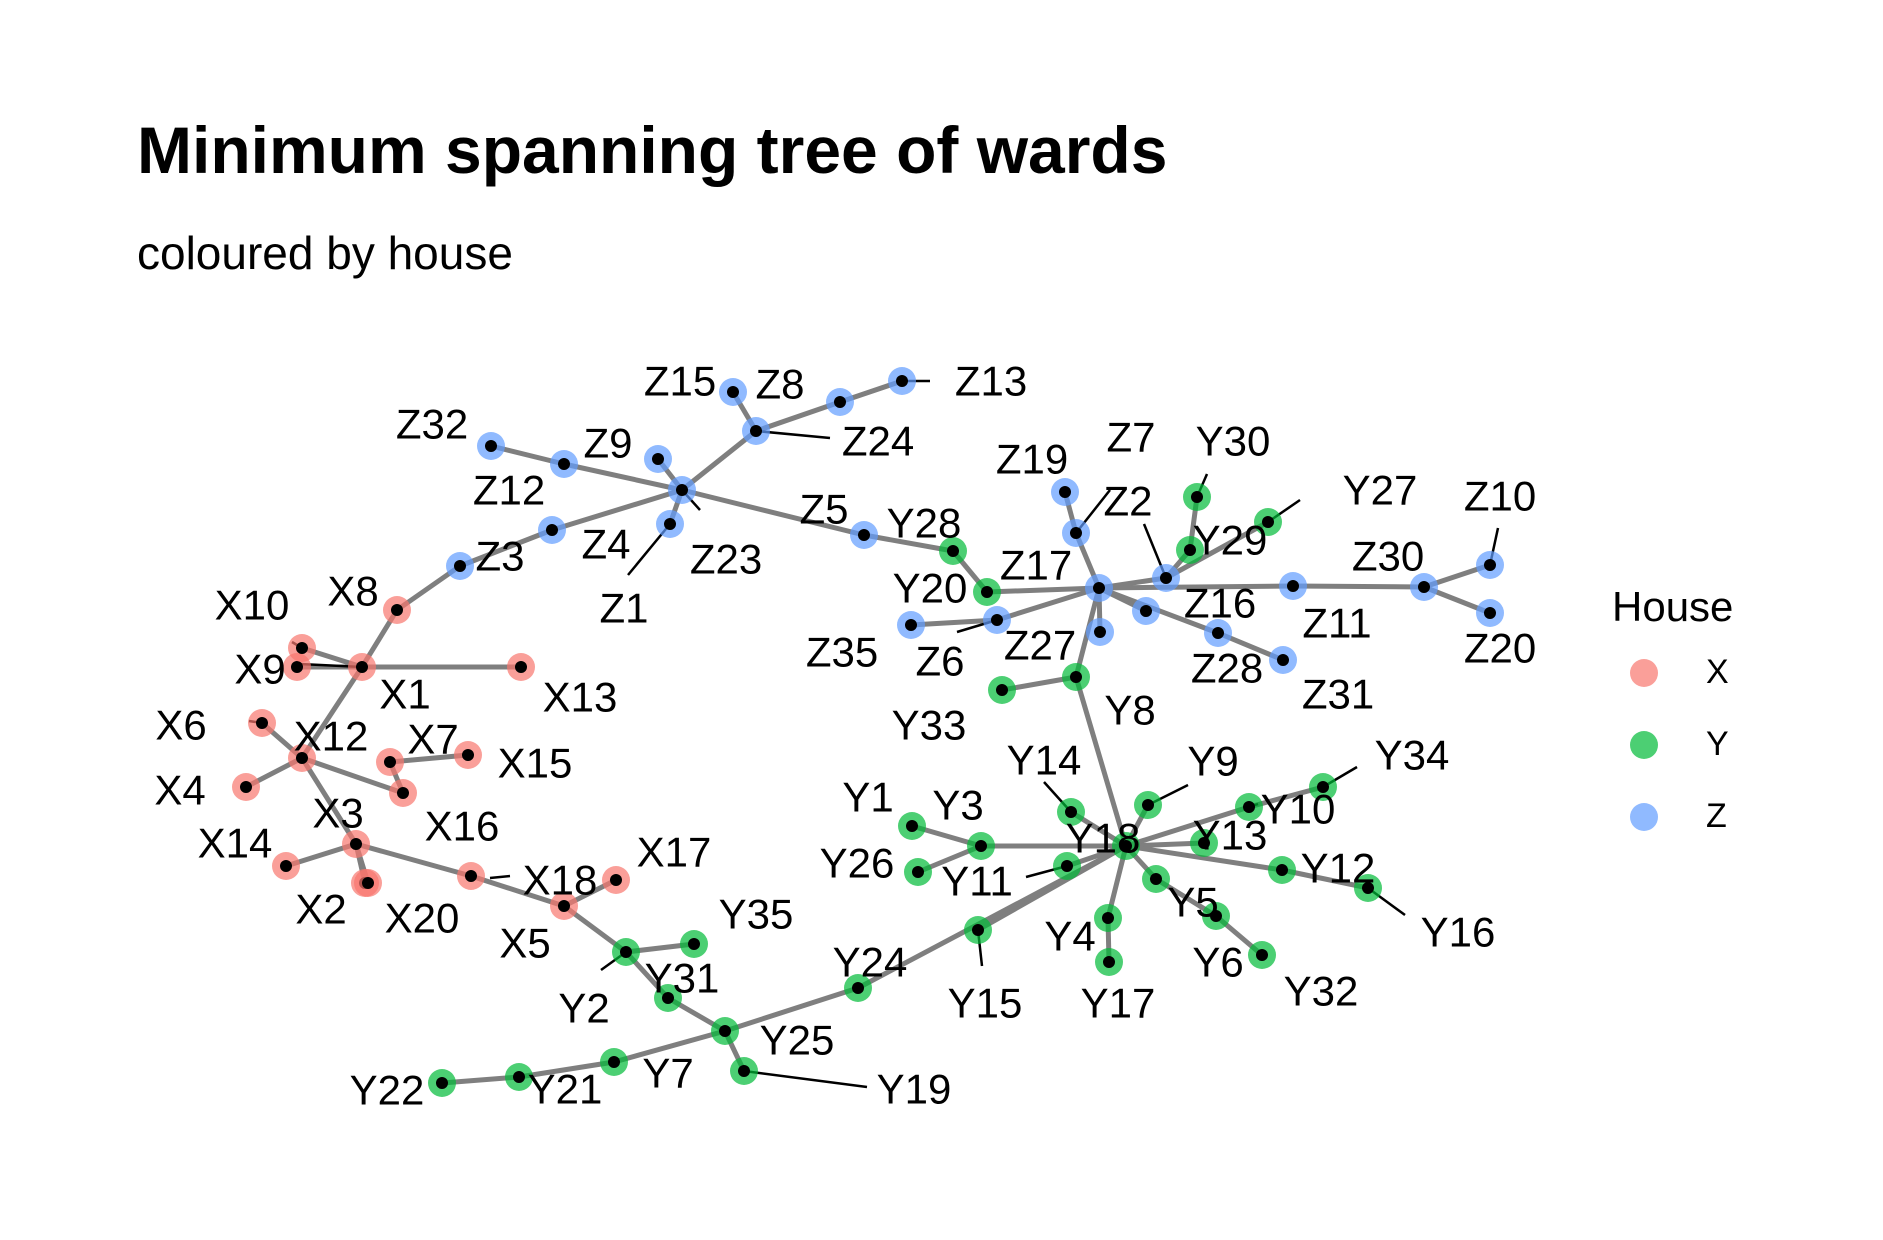 This screenshot has width=1883, height=1240. Describe the element at coordinates (1212, 761) in the screenshot. I see `node-label-y9: Y9` at that location.